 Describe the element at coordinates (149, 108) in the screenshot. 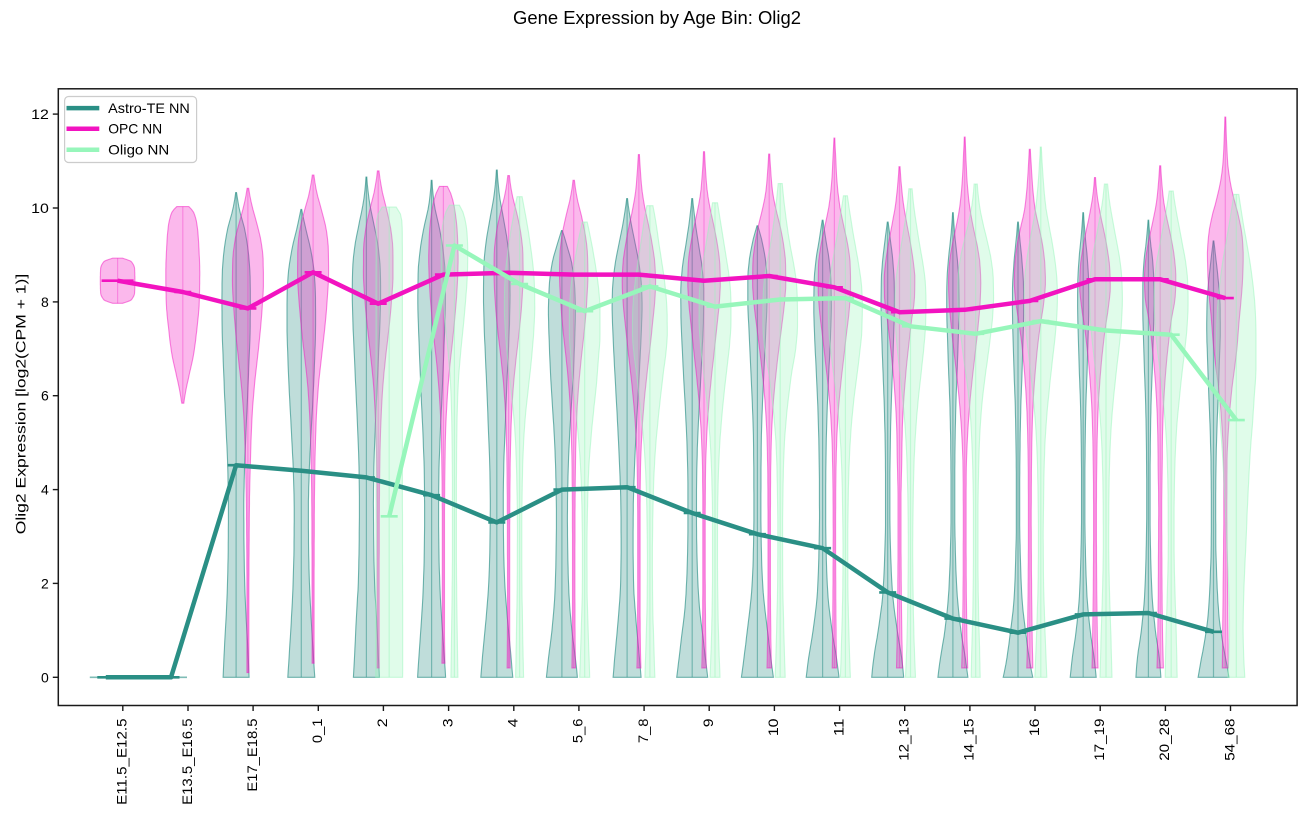

I see `svg-text: Astro-TE NN` at that location.